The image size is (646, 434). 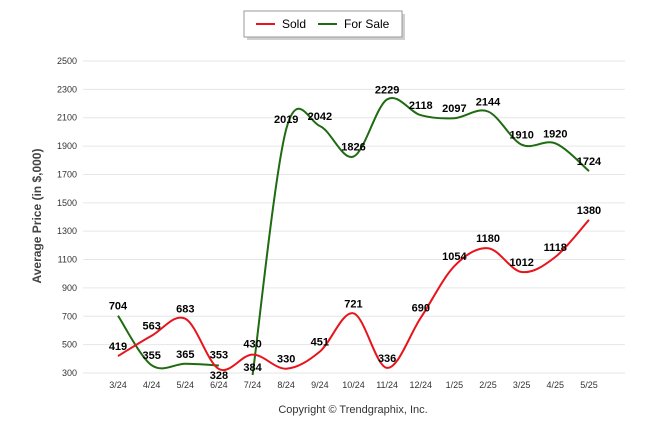 What do you see at coordinates (320, 385) in the screenshot?
I see `x-tick-label: 9/24` at bounding box center [320, 385].